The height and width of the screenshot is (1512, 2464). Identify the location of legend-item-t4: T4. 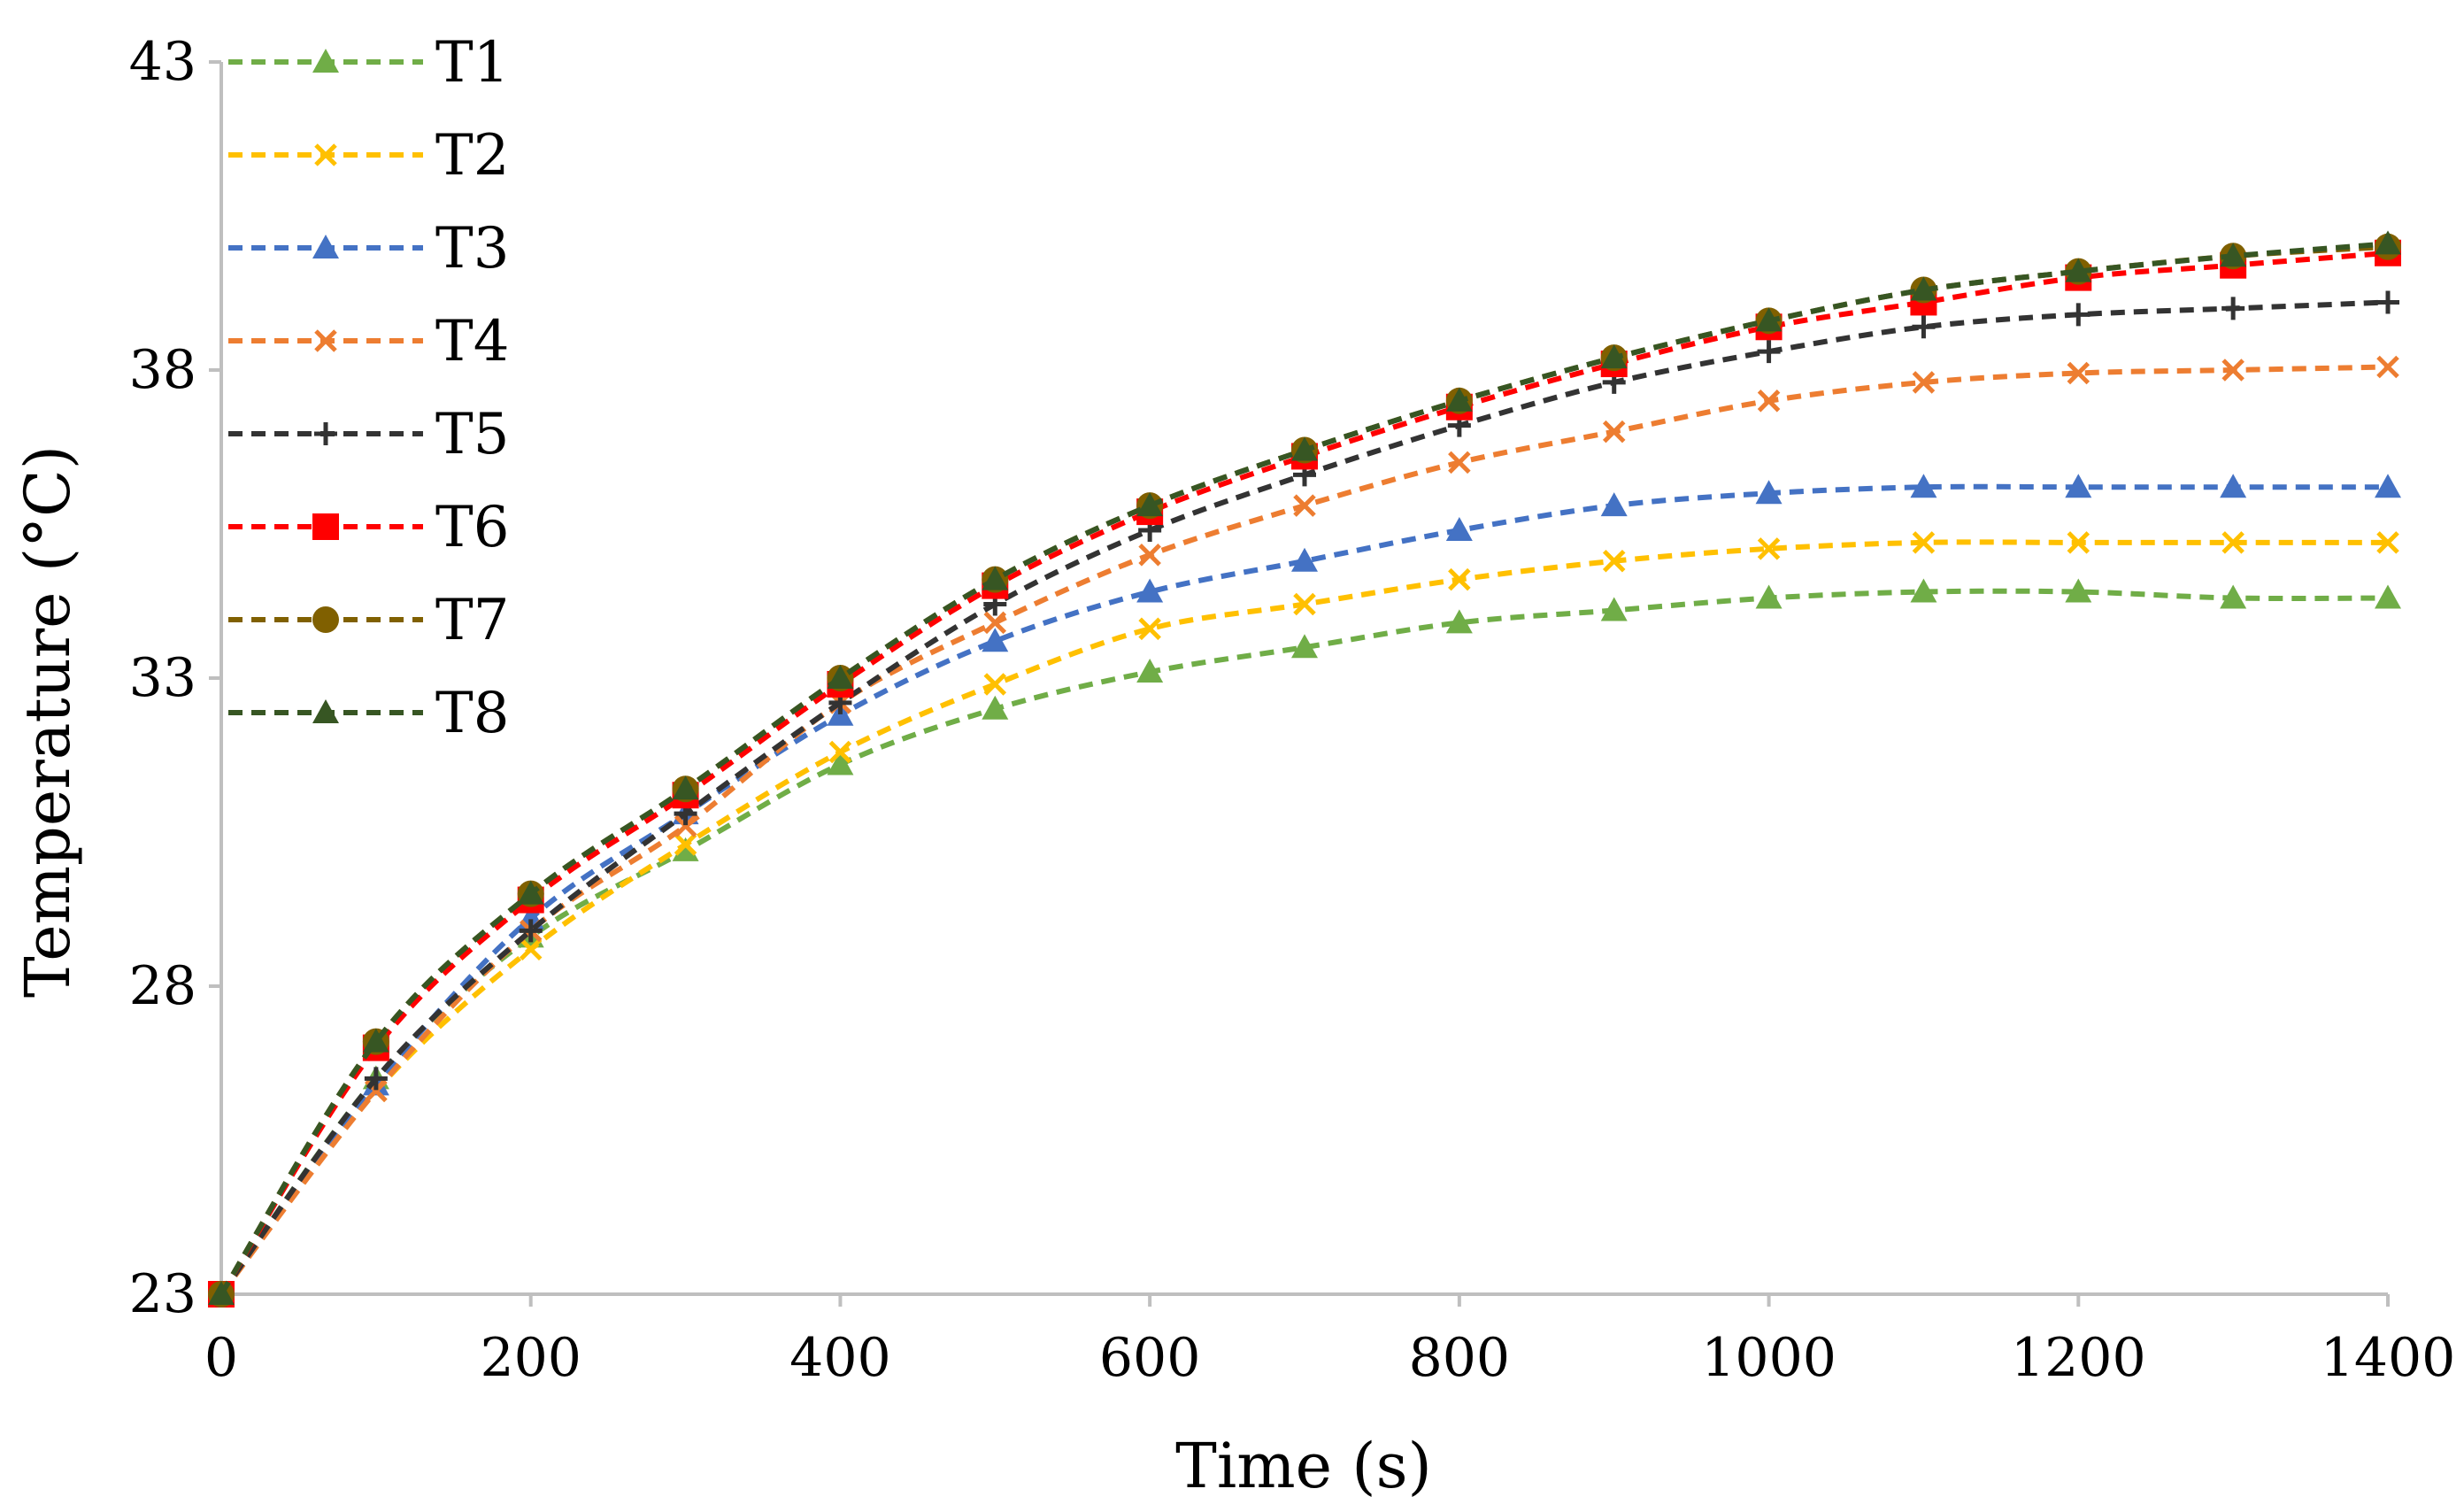
(369, 341).